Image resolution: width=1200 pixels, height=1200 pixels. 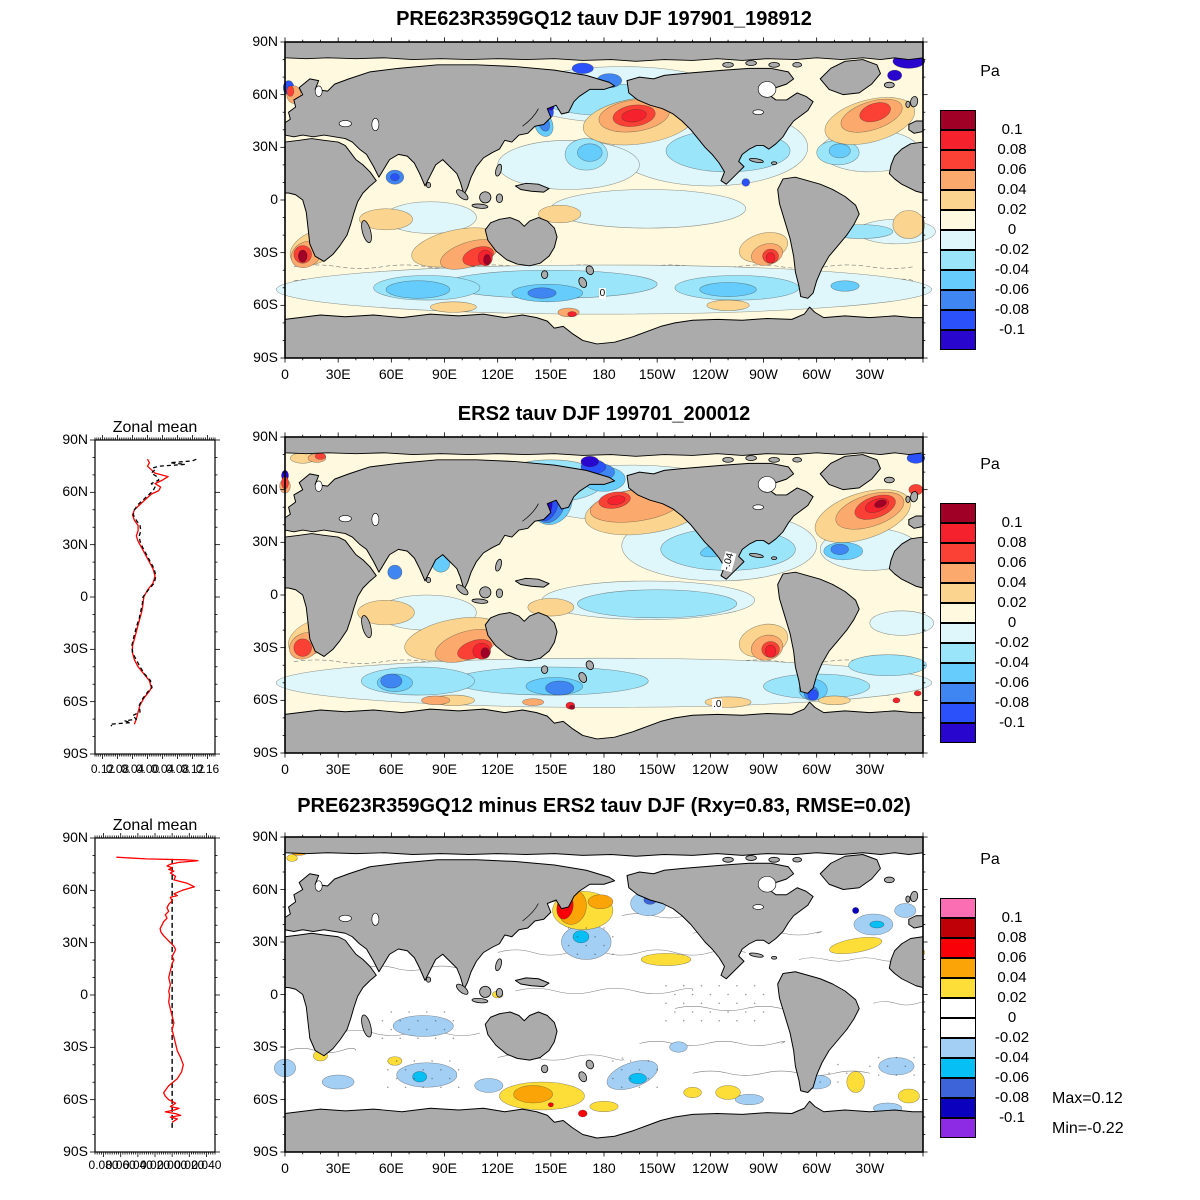 What do you see at coordinates (75, 491) in the screenshot?
I see `zonal-ytick-label: 60N` at bounding box center [75, 491].